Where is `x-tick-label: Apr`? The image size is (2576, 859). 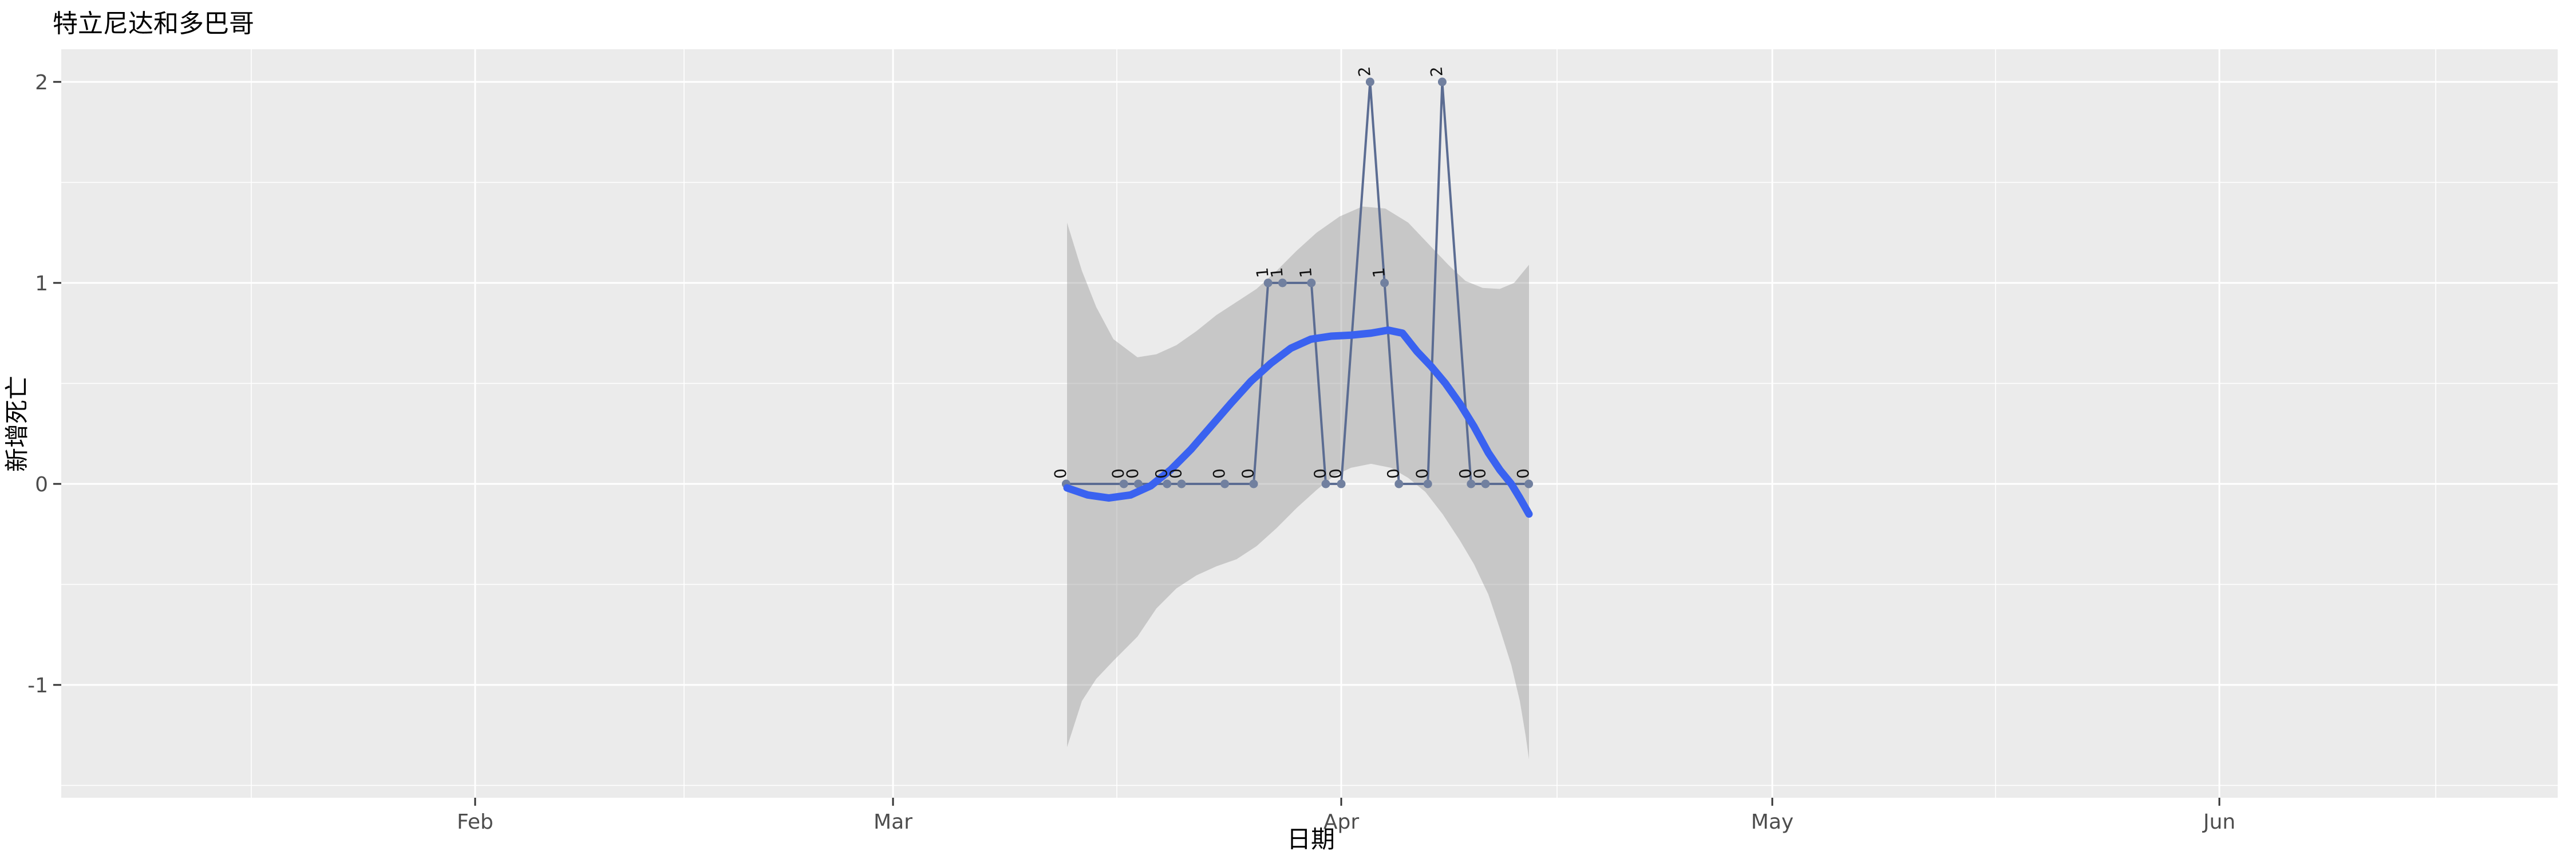
x-tick-label: Apr is located at coordinates (1341, 822).